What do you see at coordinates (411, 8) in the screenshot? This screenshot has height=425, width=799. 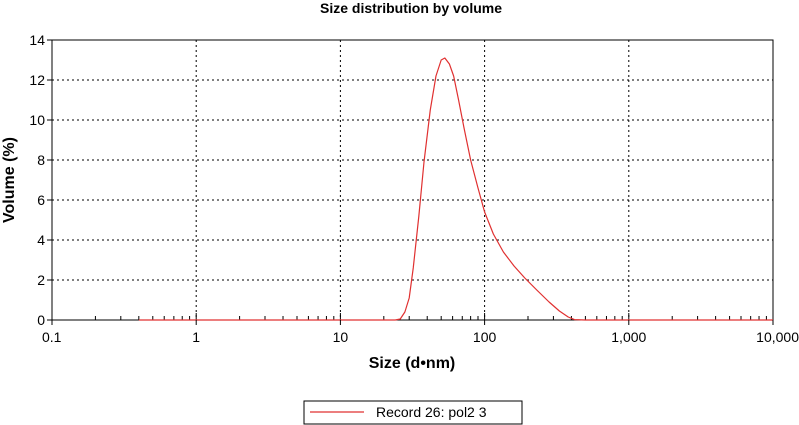 I see `chart-title: Size distribution by volume` at bounding box center [411, 8].